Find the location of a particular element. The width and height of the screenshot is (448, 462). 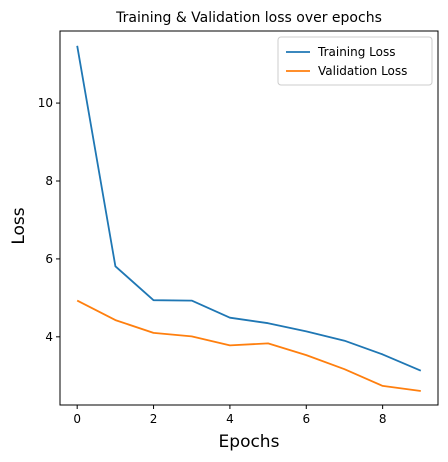

x-axis: 0 2 4 6 8 is located at coordinates (229, 415).